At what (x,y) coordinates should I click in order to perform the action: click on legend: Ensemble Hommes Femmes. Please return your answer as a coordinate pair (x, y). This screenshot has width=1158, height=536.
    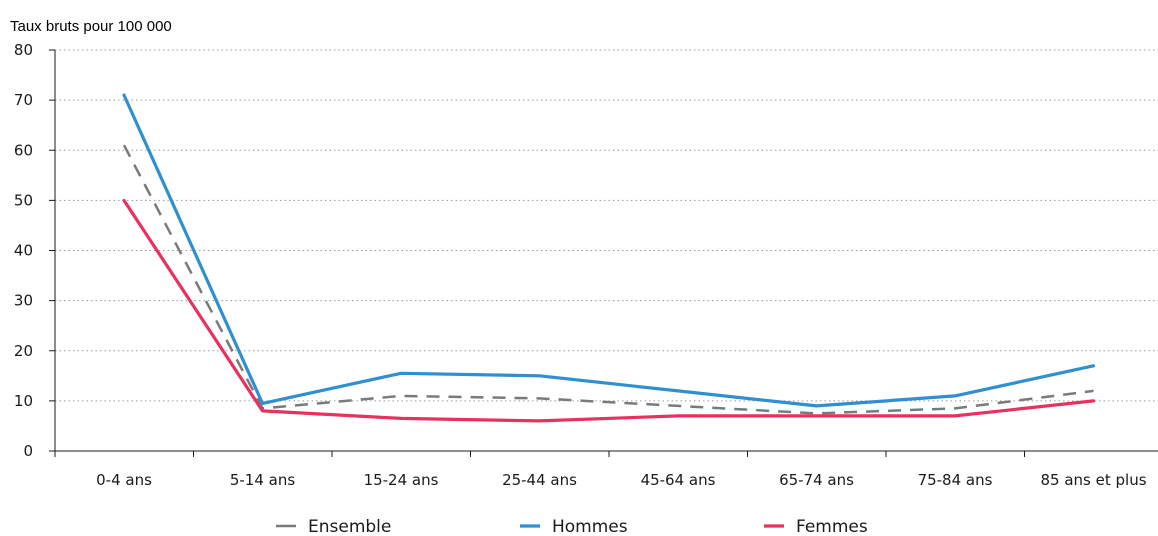
    Looking at the image, I should click on (572, 526).